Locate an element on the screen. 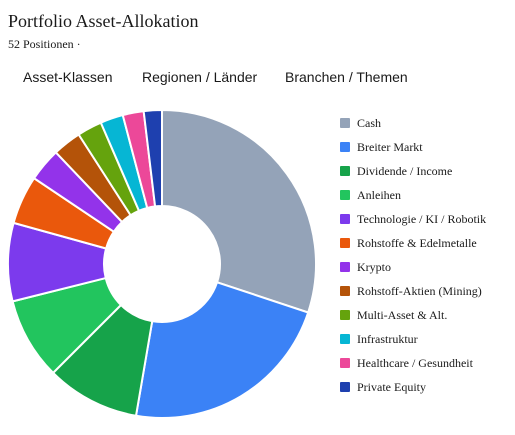 The height and width of the screenshot is (435, 515). legend-item: Healthcare / Gesundheit is located at coordinates (410, 367).